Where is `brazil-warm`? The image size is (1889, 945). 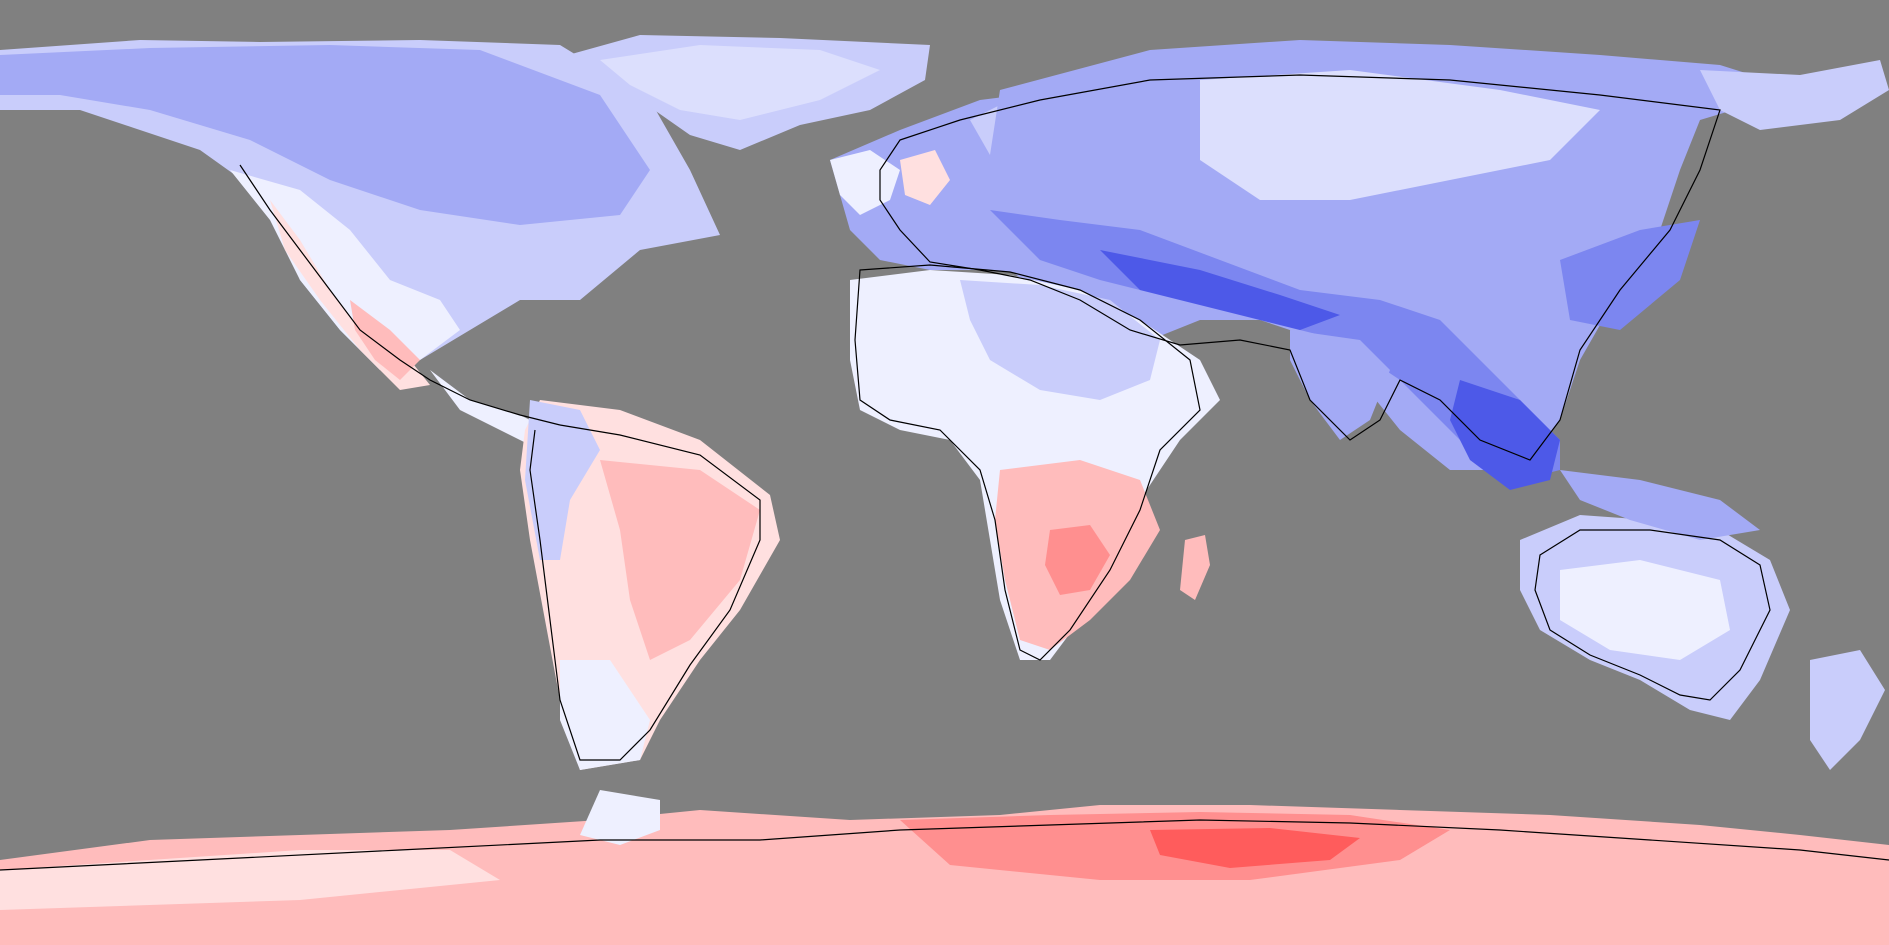 brazil-warm is located at coordinates (680, 560).